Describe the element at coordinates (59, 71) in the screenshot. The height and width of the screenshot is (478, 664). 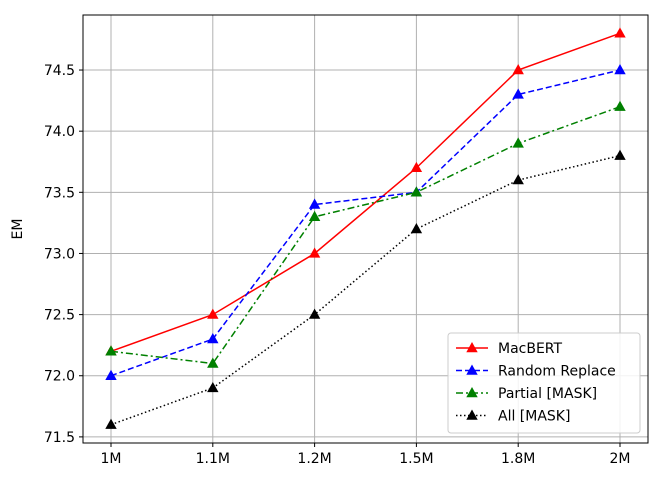
I see `y-tick-label: 74.5` at that location.